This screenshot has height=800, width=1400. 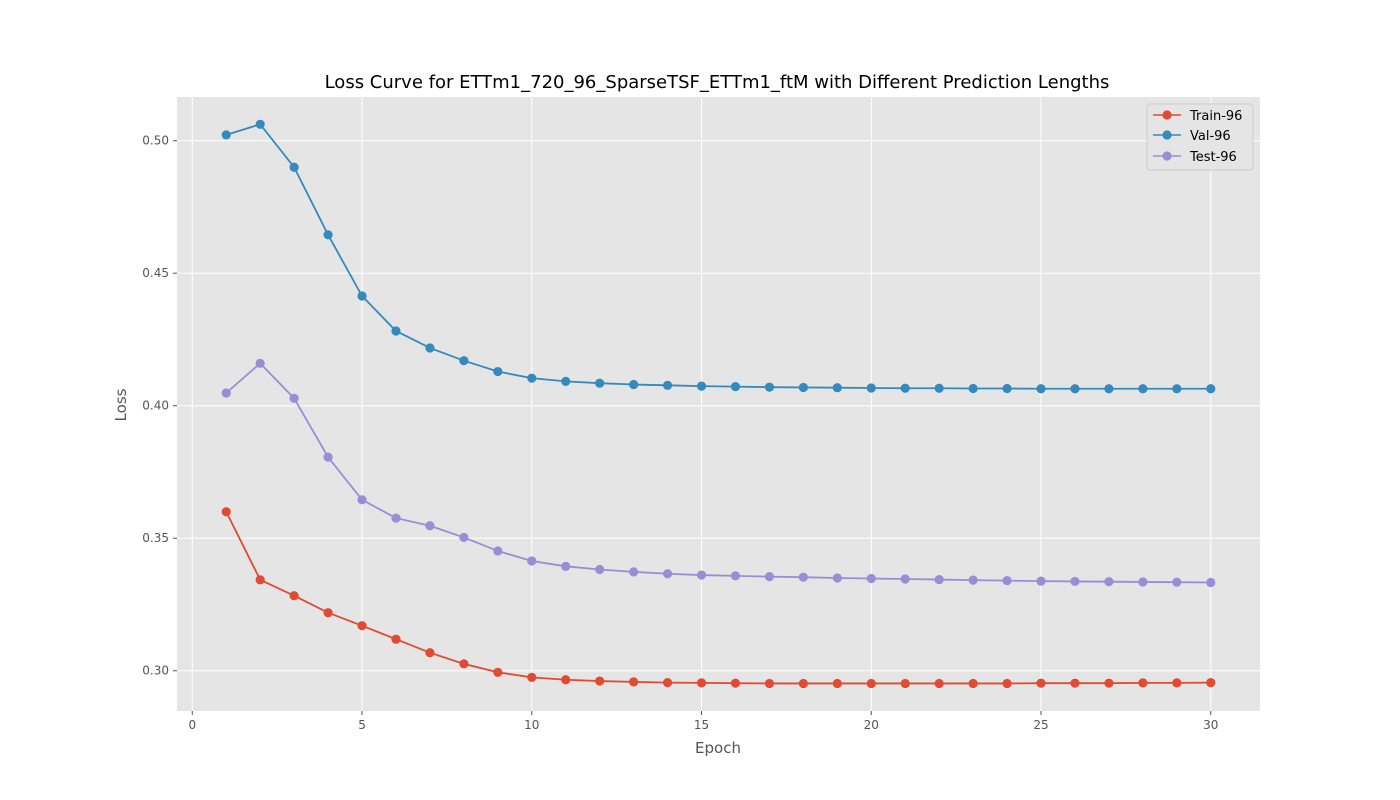 What do you see at coordinates (531, 725) in the screenshot?
I see `x-tick-label: 10` at bounding box center [531, 725].